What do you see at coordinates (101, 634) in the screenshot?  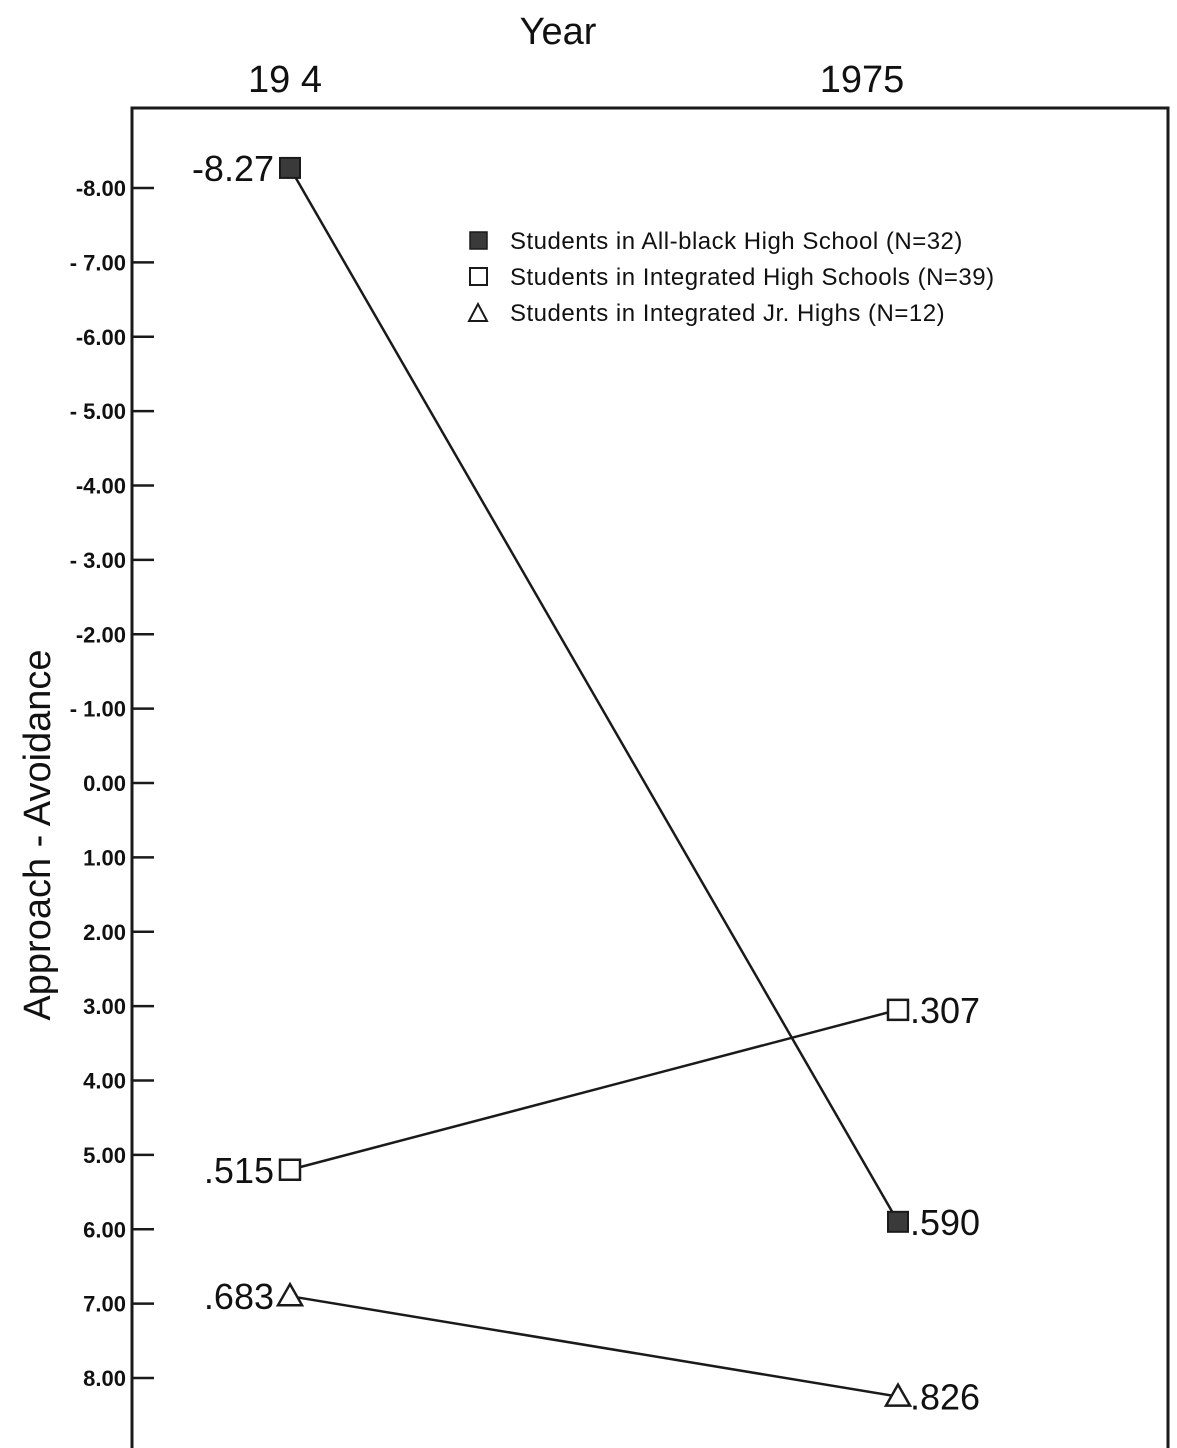 I see `y-tick-label: -2.00` at bounding box center [101, 634].